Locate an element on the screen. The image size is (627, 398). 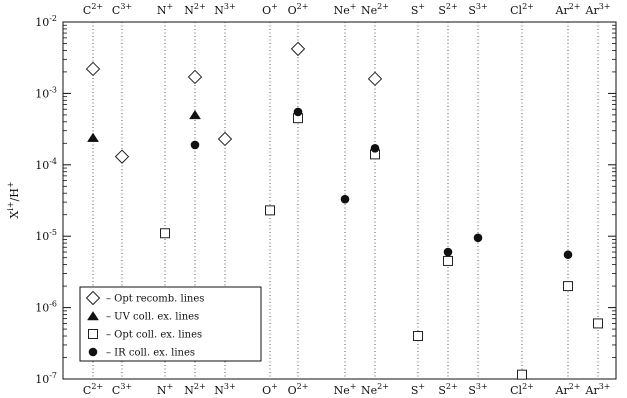
ion-label-top: Ne2+ is located at coordinates (375, 9).